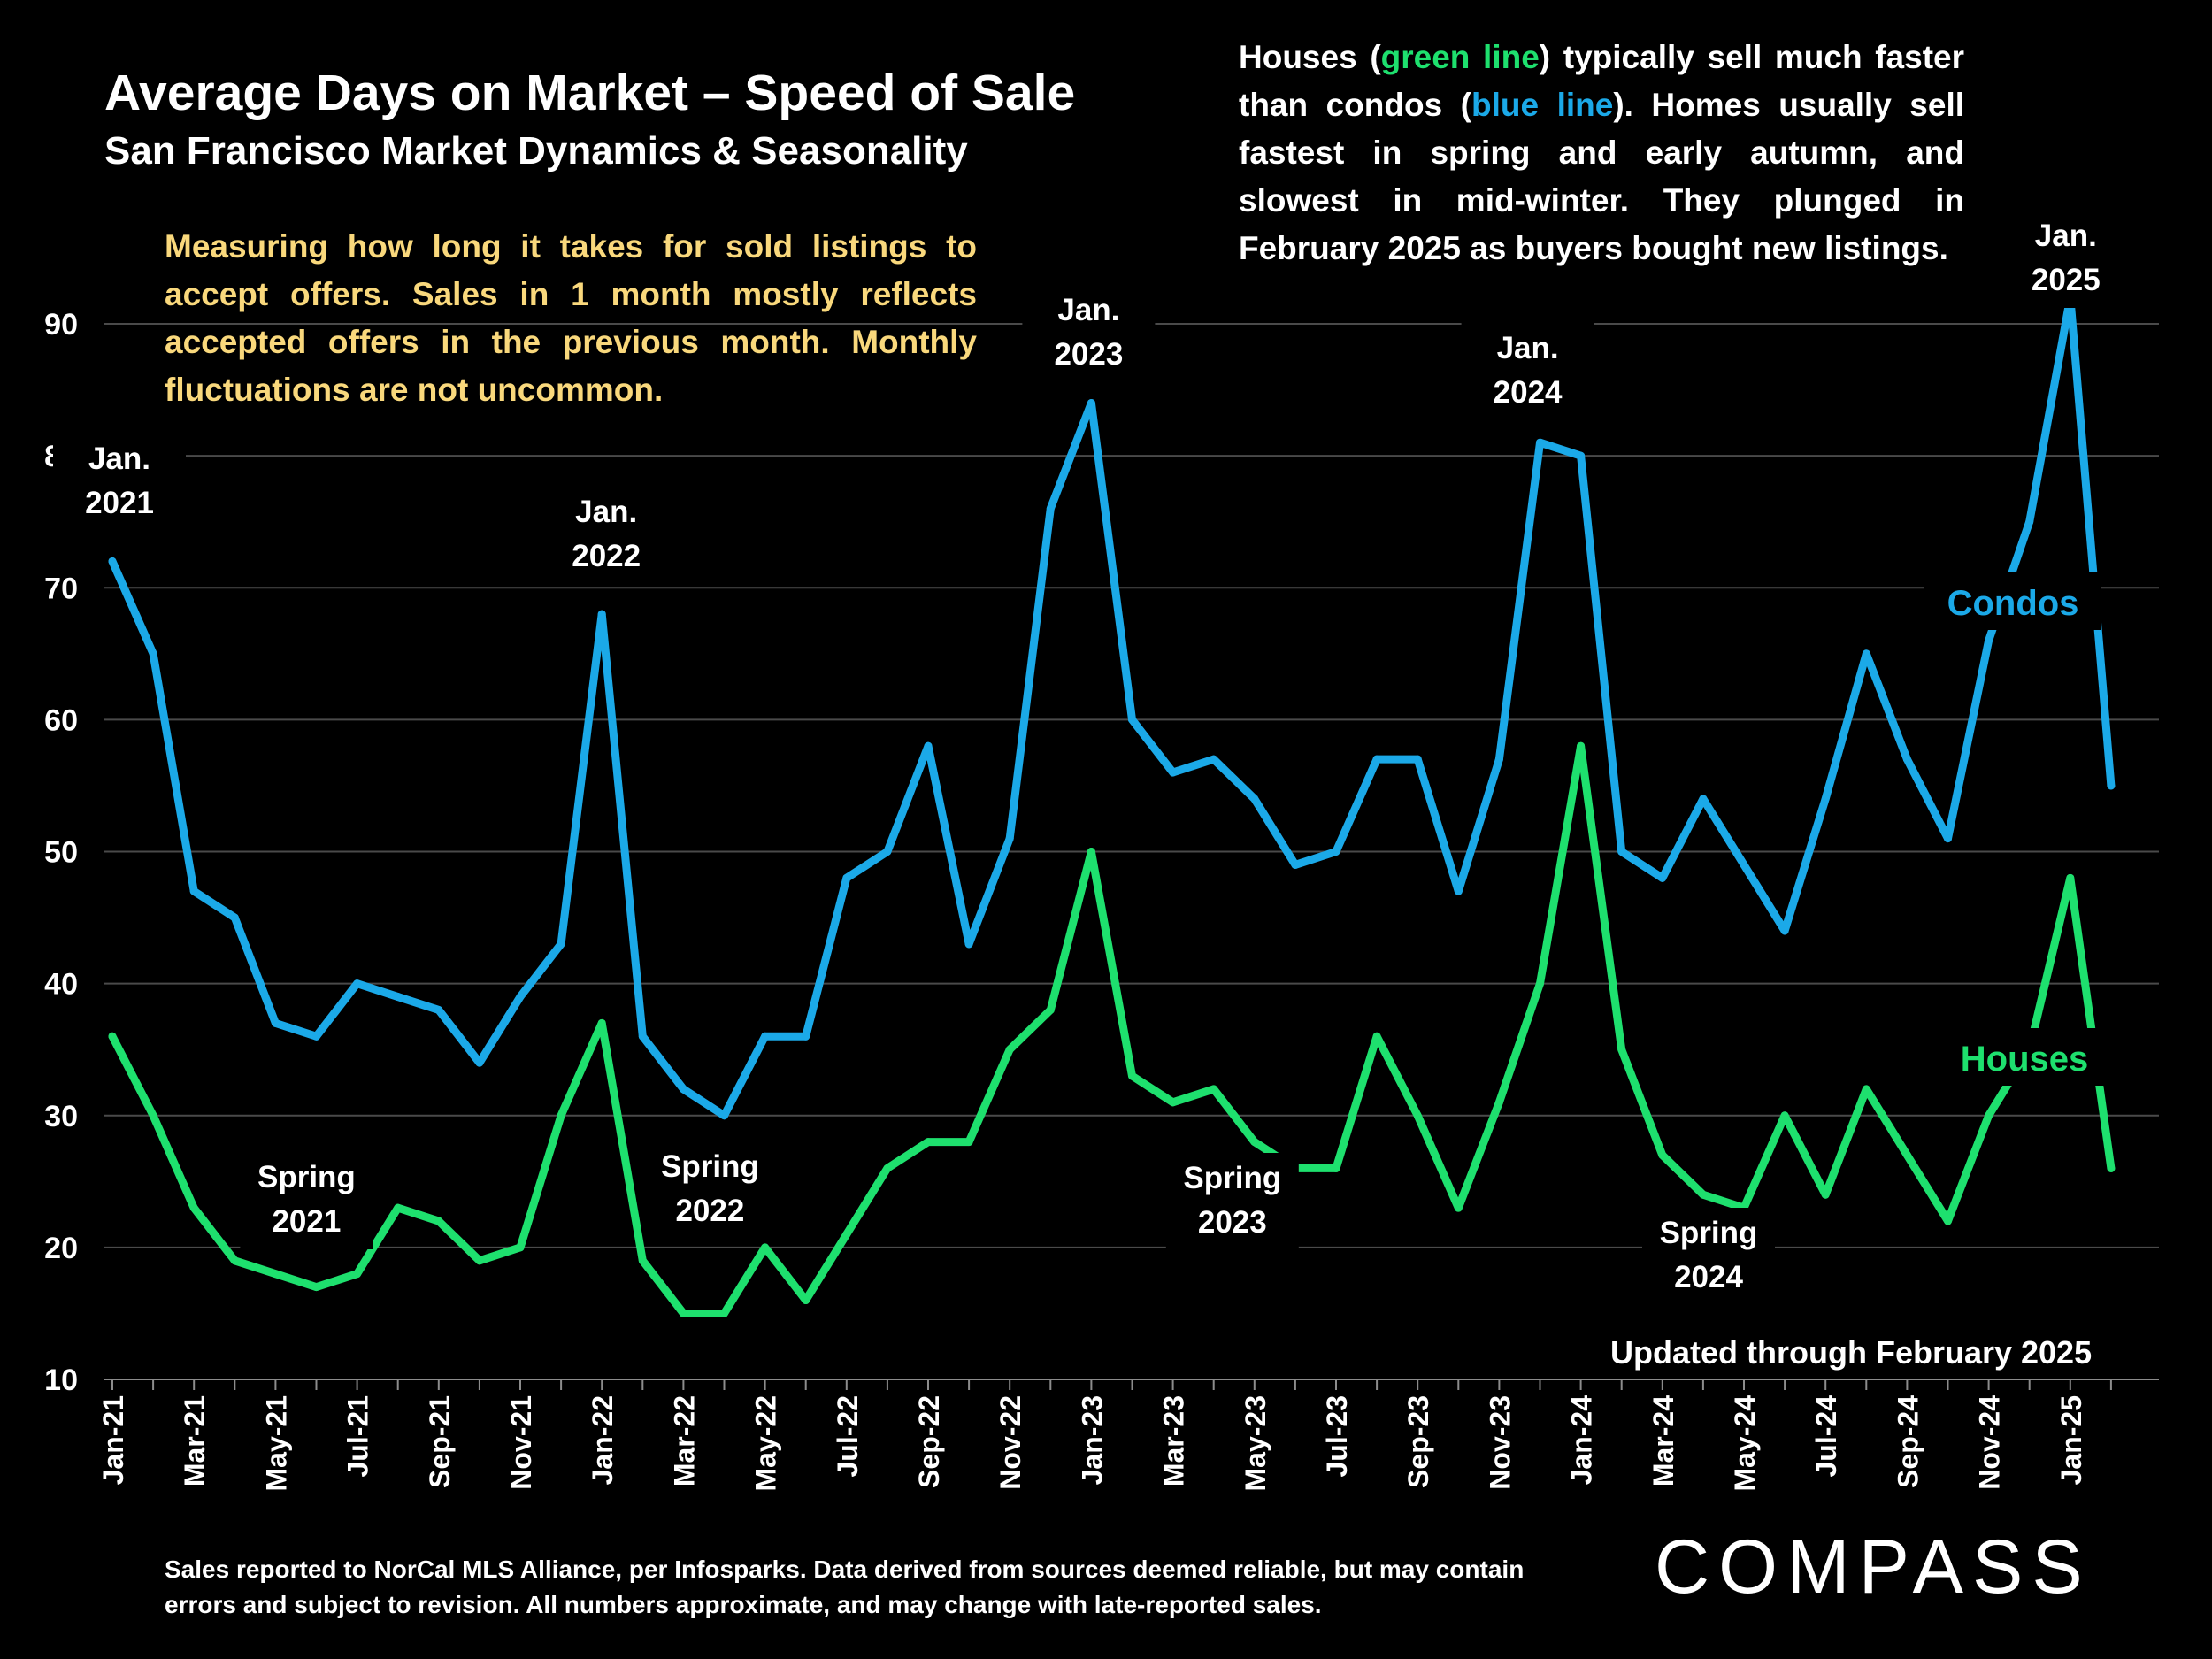 Image resolution: width=2212 pixels, height=1659 pixels. Describe the element at coordinates (1310, 57) in the screenshot. I see `commentary-part: Houses (` at that location.